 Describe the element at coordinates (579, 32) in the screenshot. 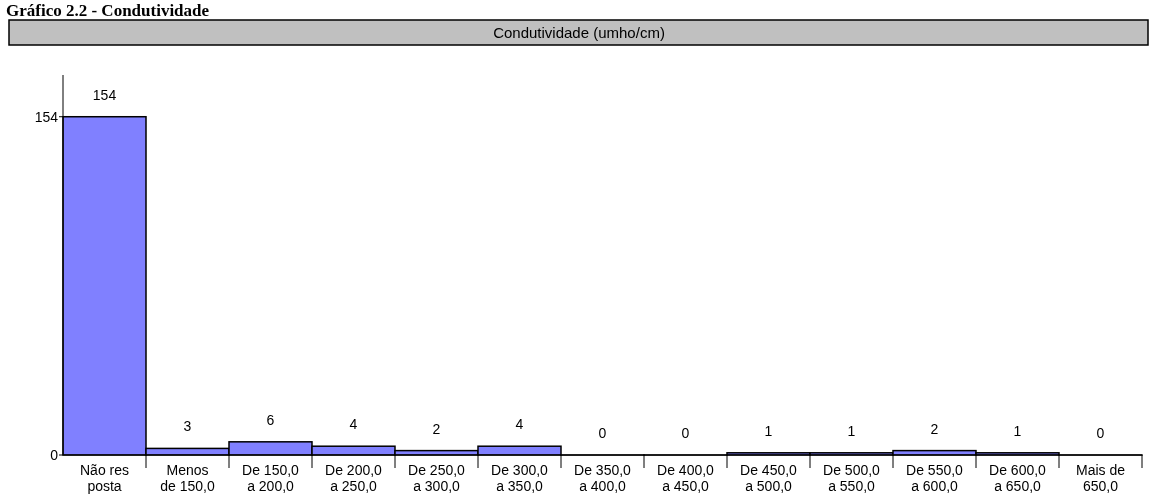

I see `chart-subtitle: Condutividade (umho/cm)` at that location.